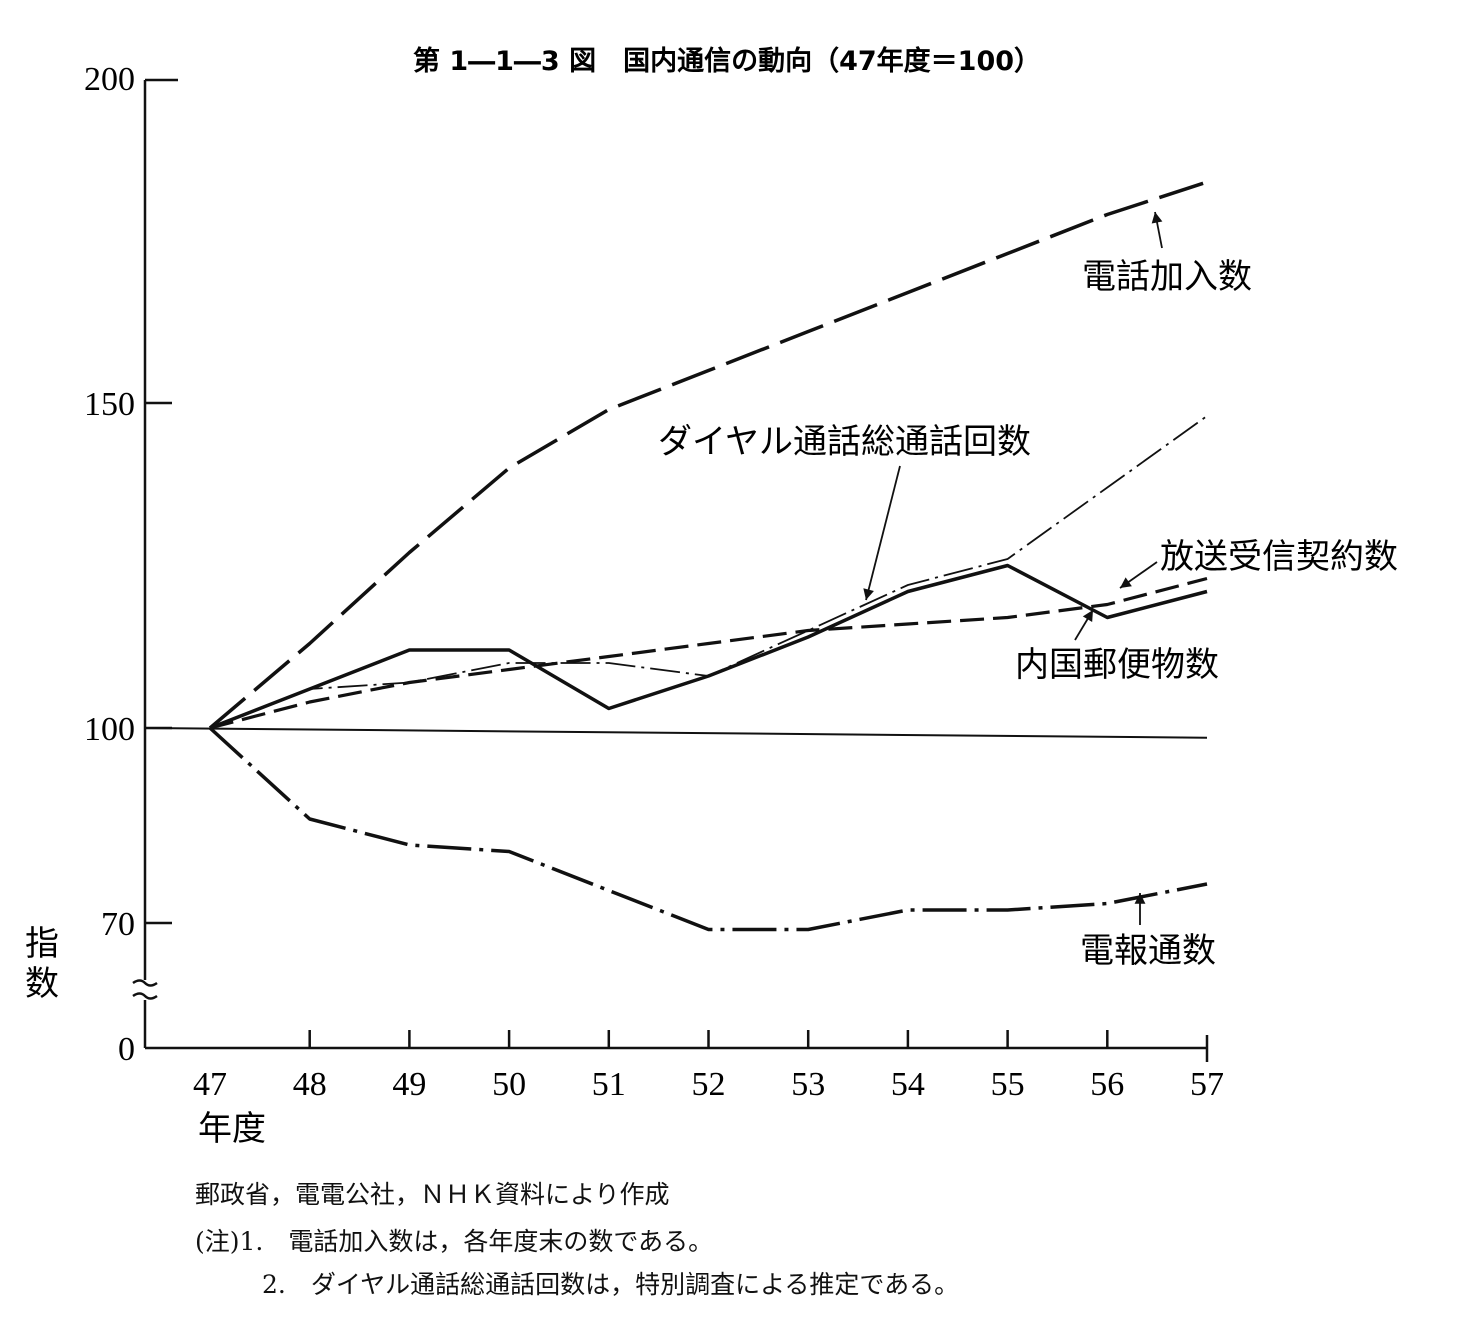 This screenshot has height=1325, width=1469. I want to click on note-1: (注)1. 電話加入数は，各年度末の数である。, so click(454, 1241).